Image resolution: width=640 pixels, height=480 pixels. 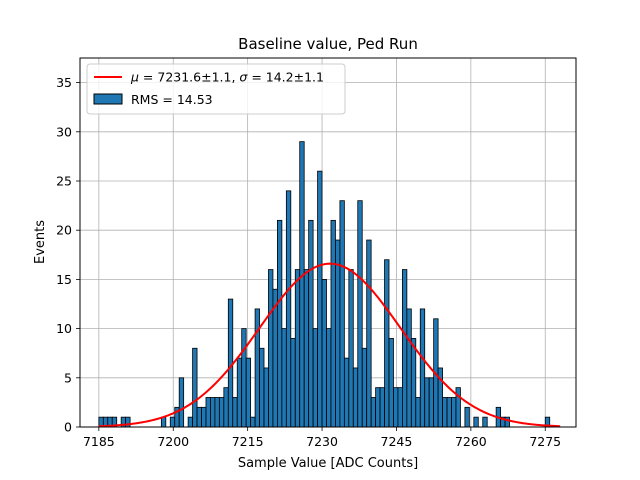 I want to click on legend: μ = 7231.6±1.1, σ = 14.2±1.1 RMS = 14.53, so click(x=216, y=89).